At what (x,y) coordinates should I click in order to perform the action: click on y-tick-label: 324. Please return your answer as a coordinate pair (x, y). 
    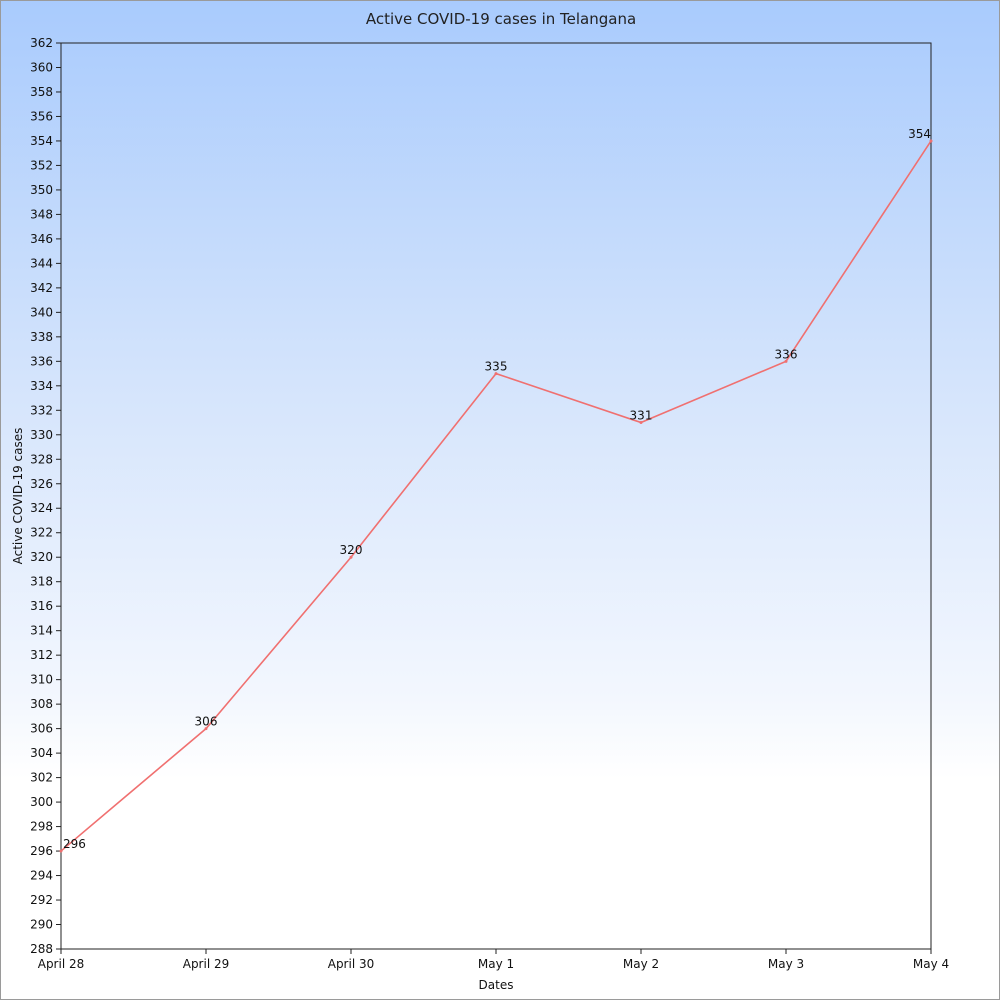
    Looking at the image, I should click on (41, 508).